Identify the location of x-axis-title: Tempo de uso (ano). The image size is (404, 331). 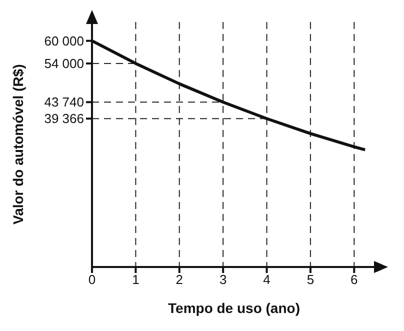
(234, 308).